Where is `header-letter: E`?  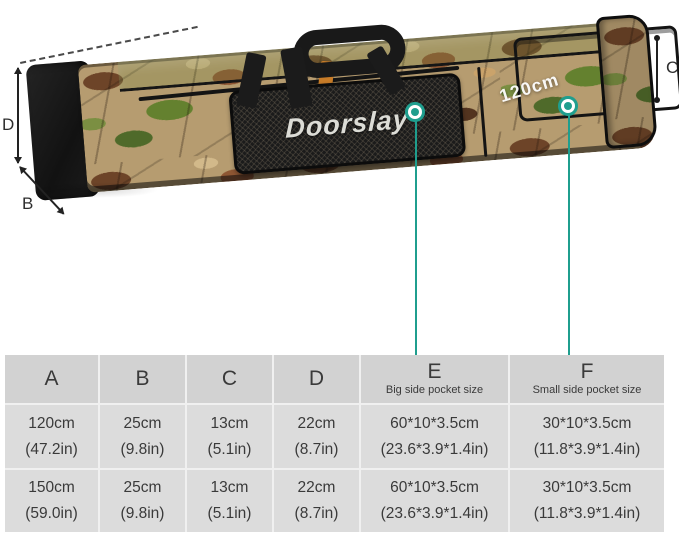
header-letter: E is located at coordinates (434, 371).